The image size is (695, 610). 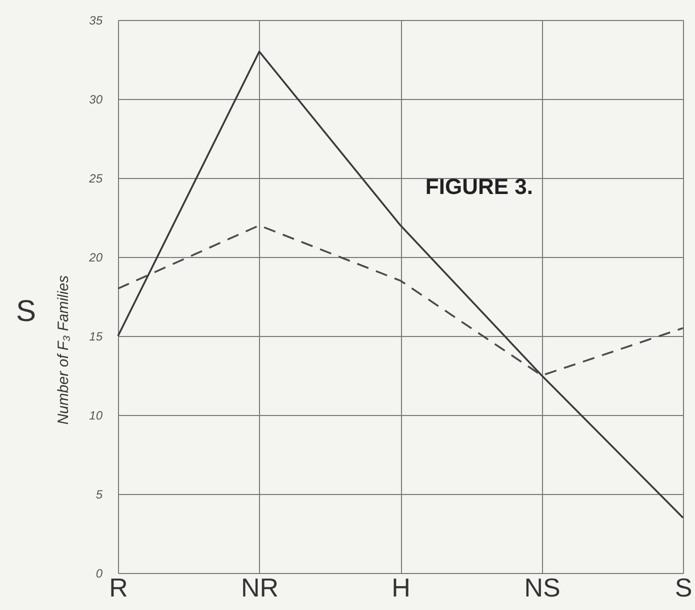 I want to click on y-tick-label: 0, so click(x=99, y=573).